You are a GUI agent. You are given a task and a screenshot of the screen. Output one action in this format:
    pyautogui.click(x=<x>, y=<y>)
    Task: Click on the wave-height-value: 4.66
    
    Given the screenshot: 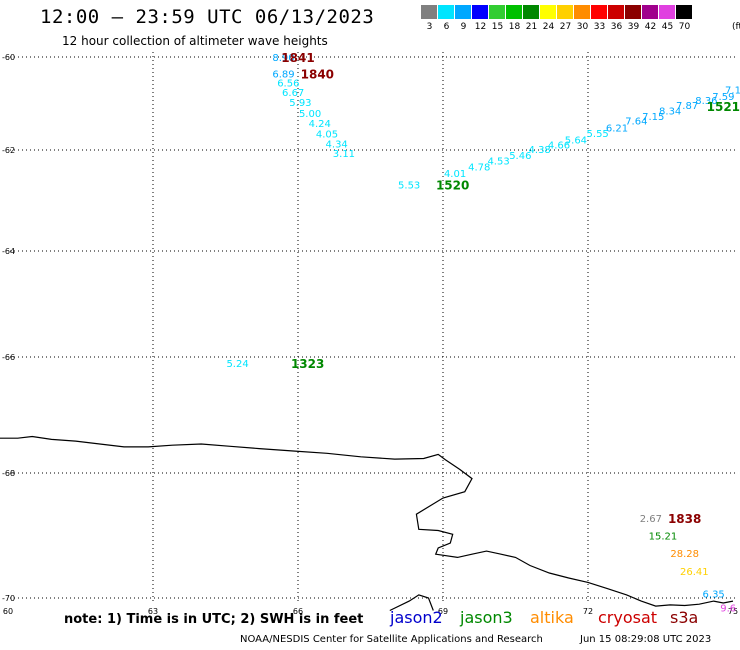 What is the action you would take?
    pyautogui.click(x=559, y=145)
    